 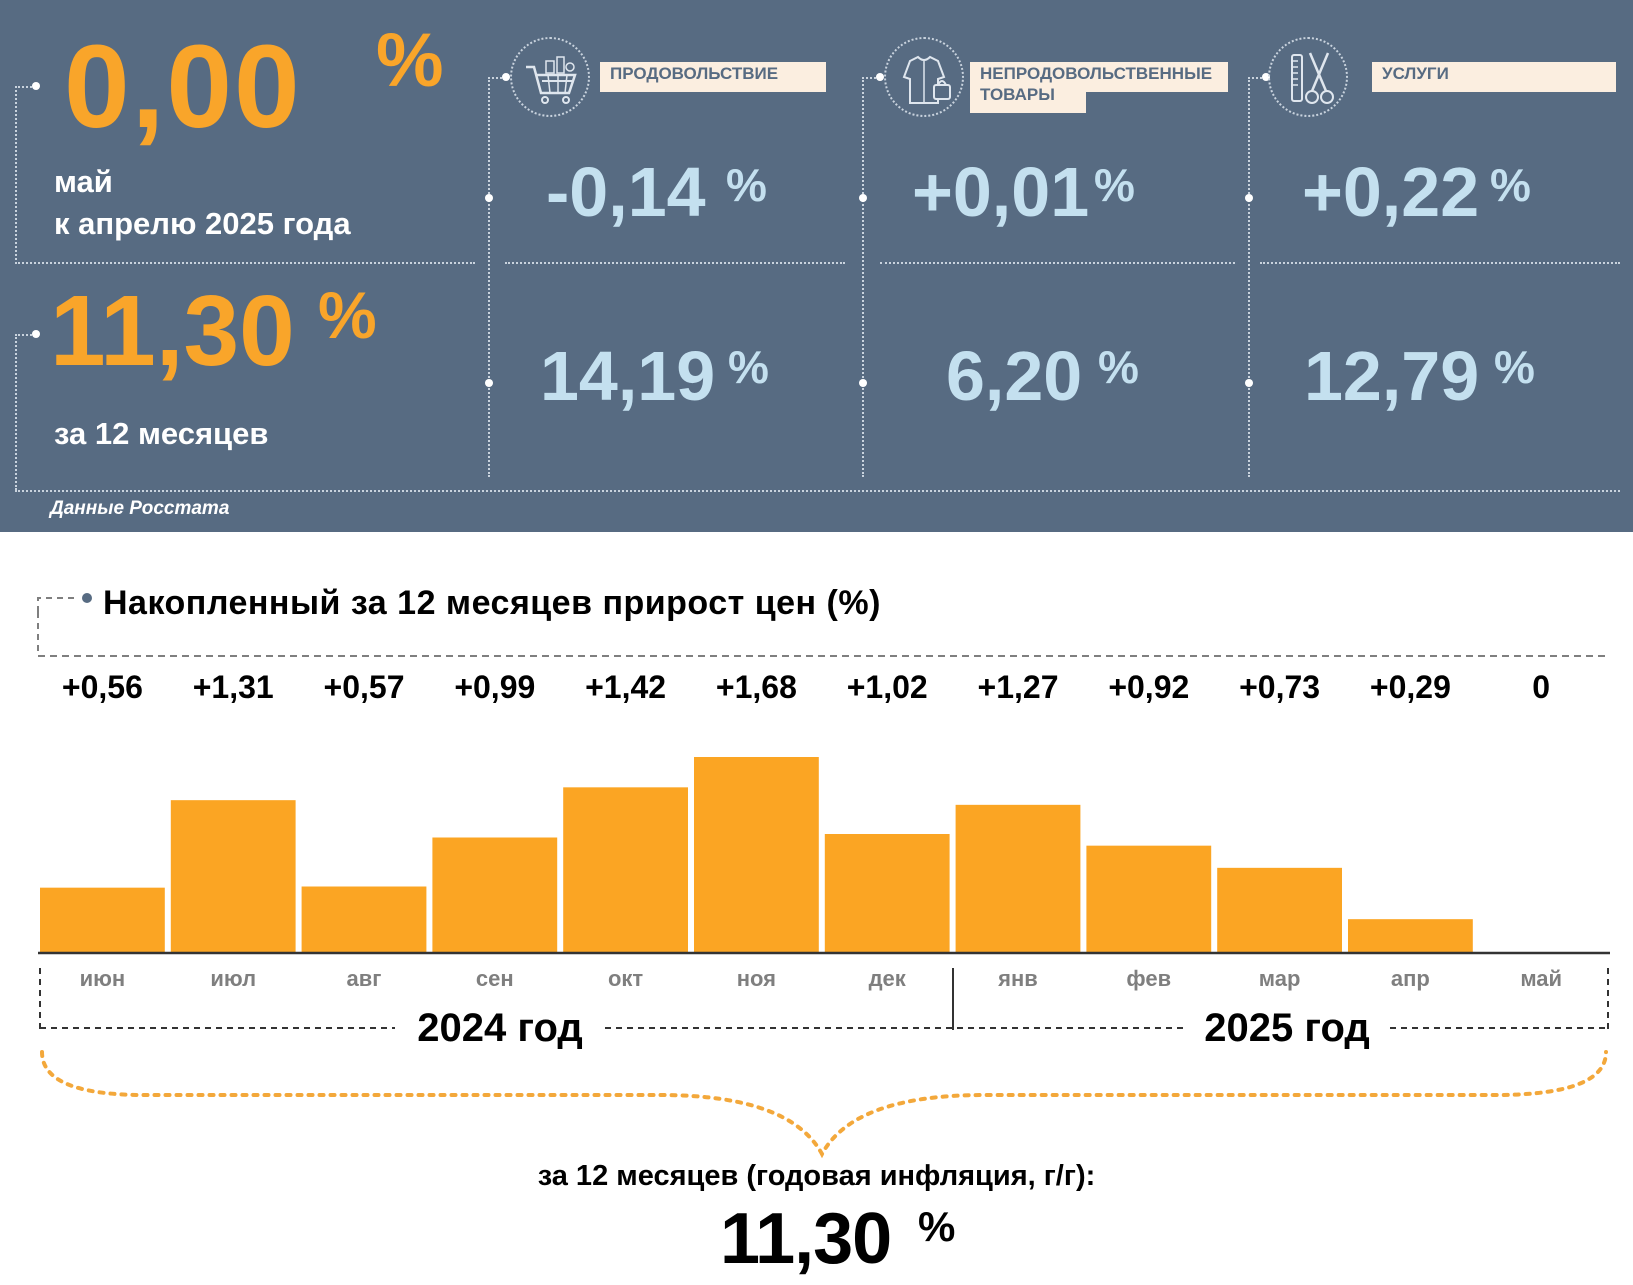 What do you see at coordinates (495, 895) in the screenshot?
I see `bar-сен` at bounding box center [495, 895].